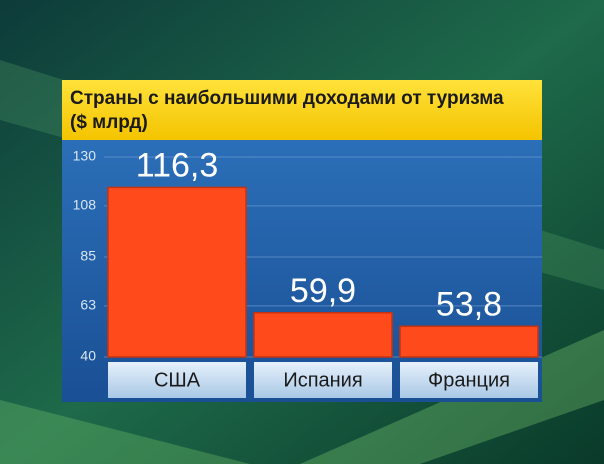 The height and width of the screenshot is (464, 604). I want to click on x-tick-label: Франция, so click(469, 380).